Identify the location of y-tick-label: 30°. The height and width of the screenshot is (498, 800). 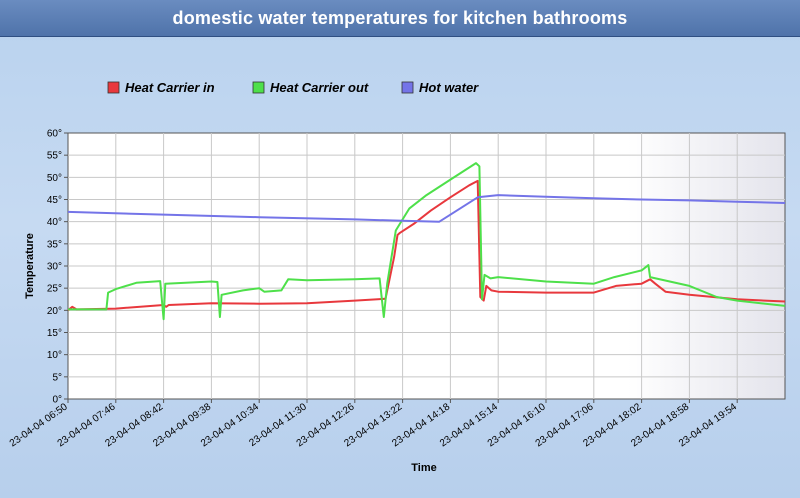
(54, 267).